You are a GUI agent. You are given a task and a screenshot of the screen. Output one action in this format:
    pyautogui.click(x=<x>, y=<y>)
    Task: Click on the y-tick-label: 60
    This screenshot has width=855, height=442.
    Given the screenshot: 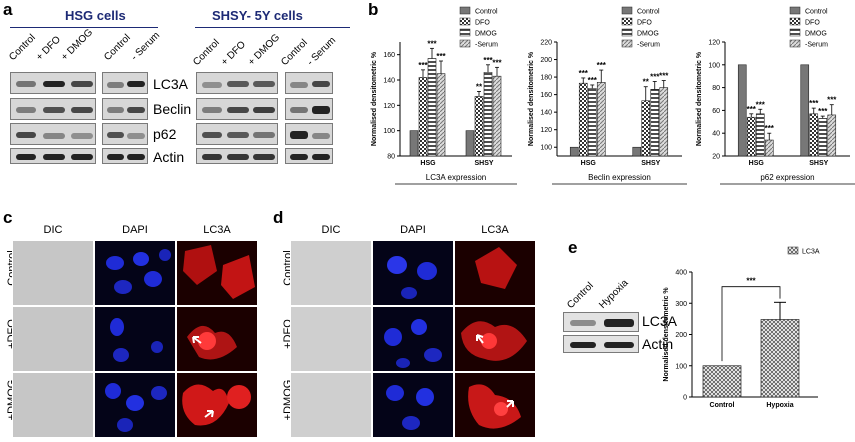 What is the action you would take?
    pyautogui.click(x=716, y=111)
    